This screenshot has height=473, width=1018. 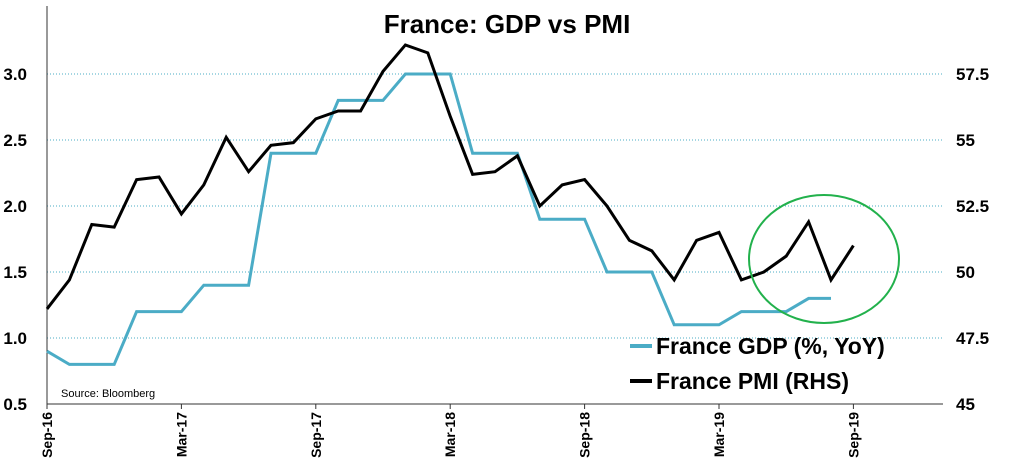 I want to click on y-tick-right: 45, so click(x=965, y=404).